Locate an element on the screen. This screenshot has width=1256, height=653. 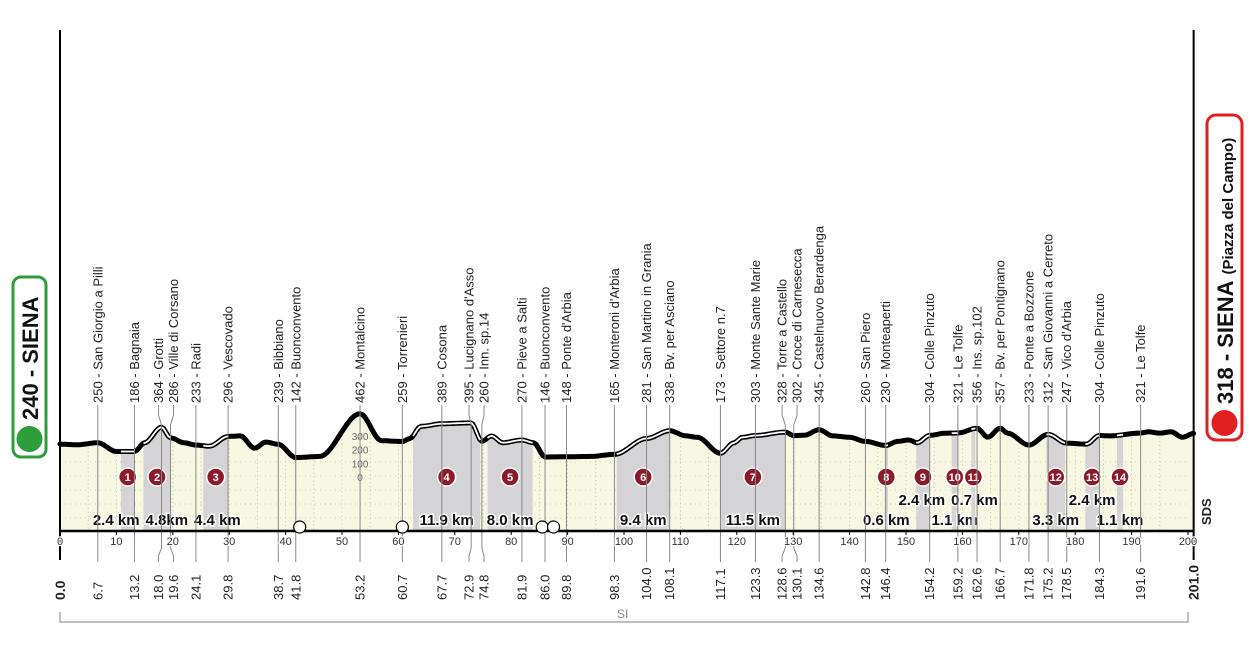
waypoint-label: 270 - Pieve a Salti is located at coordinates (521, 350).